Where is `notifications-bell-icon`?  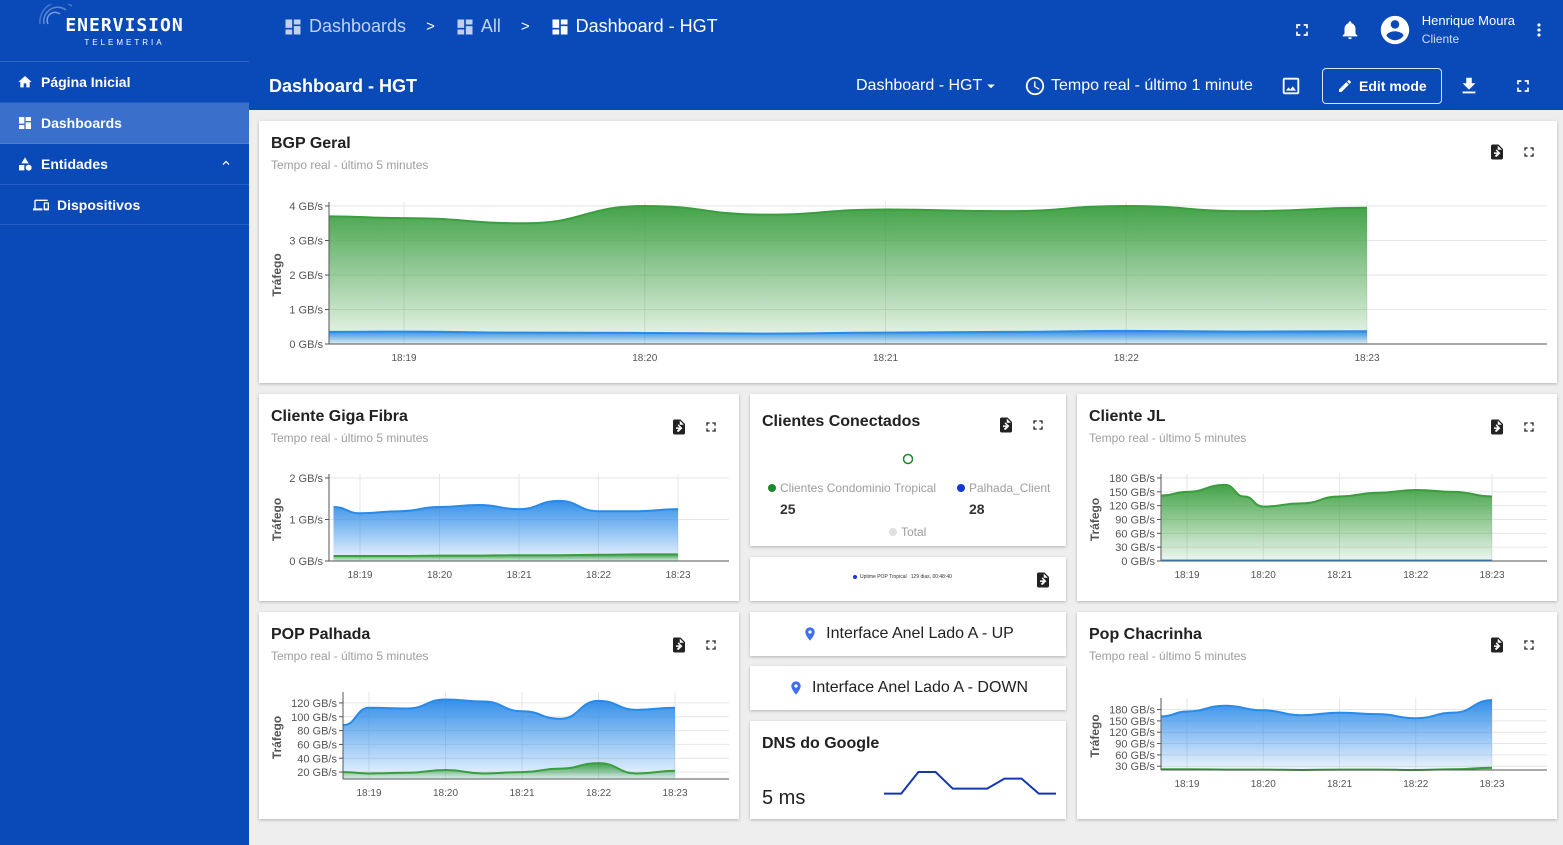
notifications-bell-icon is located at coordinates (1350, 30).